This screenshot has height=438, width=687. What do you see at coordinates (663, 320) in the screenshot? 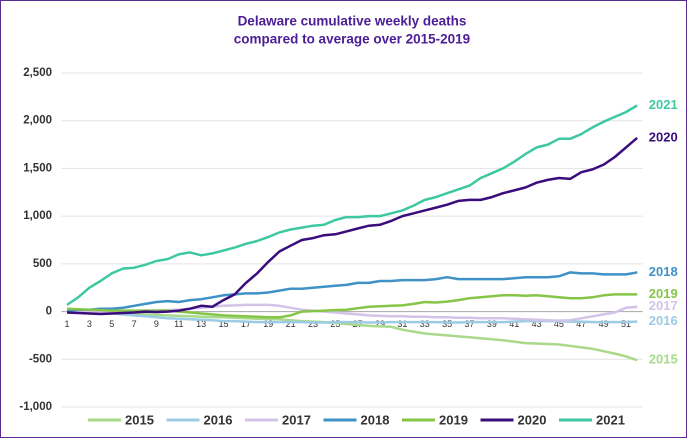
I see `series-end-label: 2016` at bounding box center [663, 320].